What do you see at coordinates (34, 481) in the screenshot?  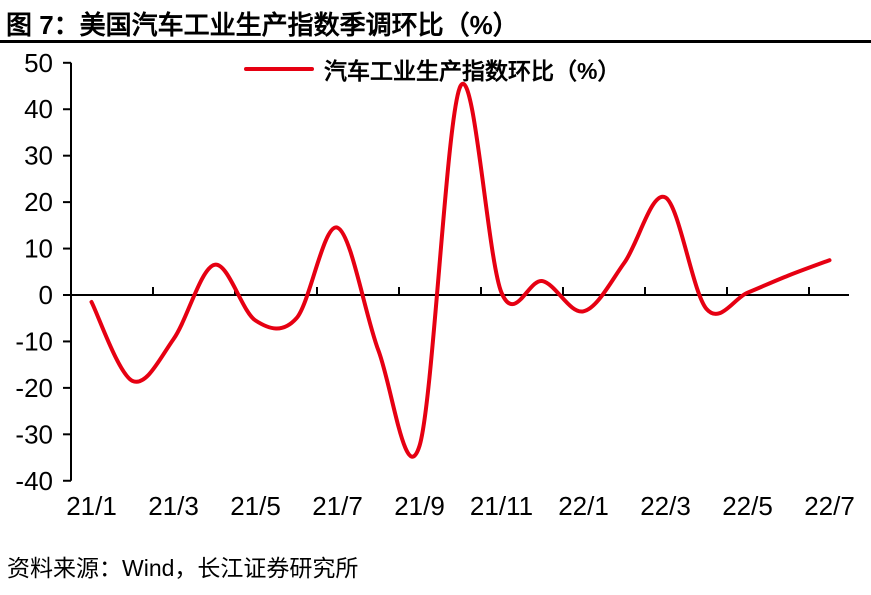 I see `y-tick-label: -40` at bounding box center [34, 481].